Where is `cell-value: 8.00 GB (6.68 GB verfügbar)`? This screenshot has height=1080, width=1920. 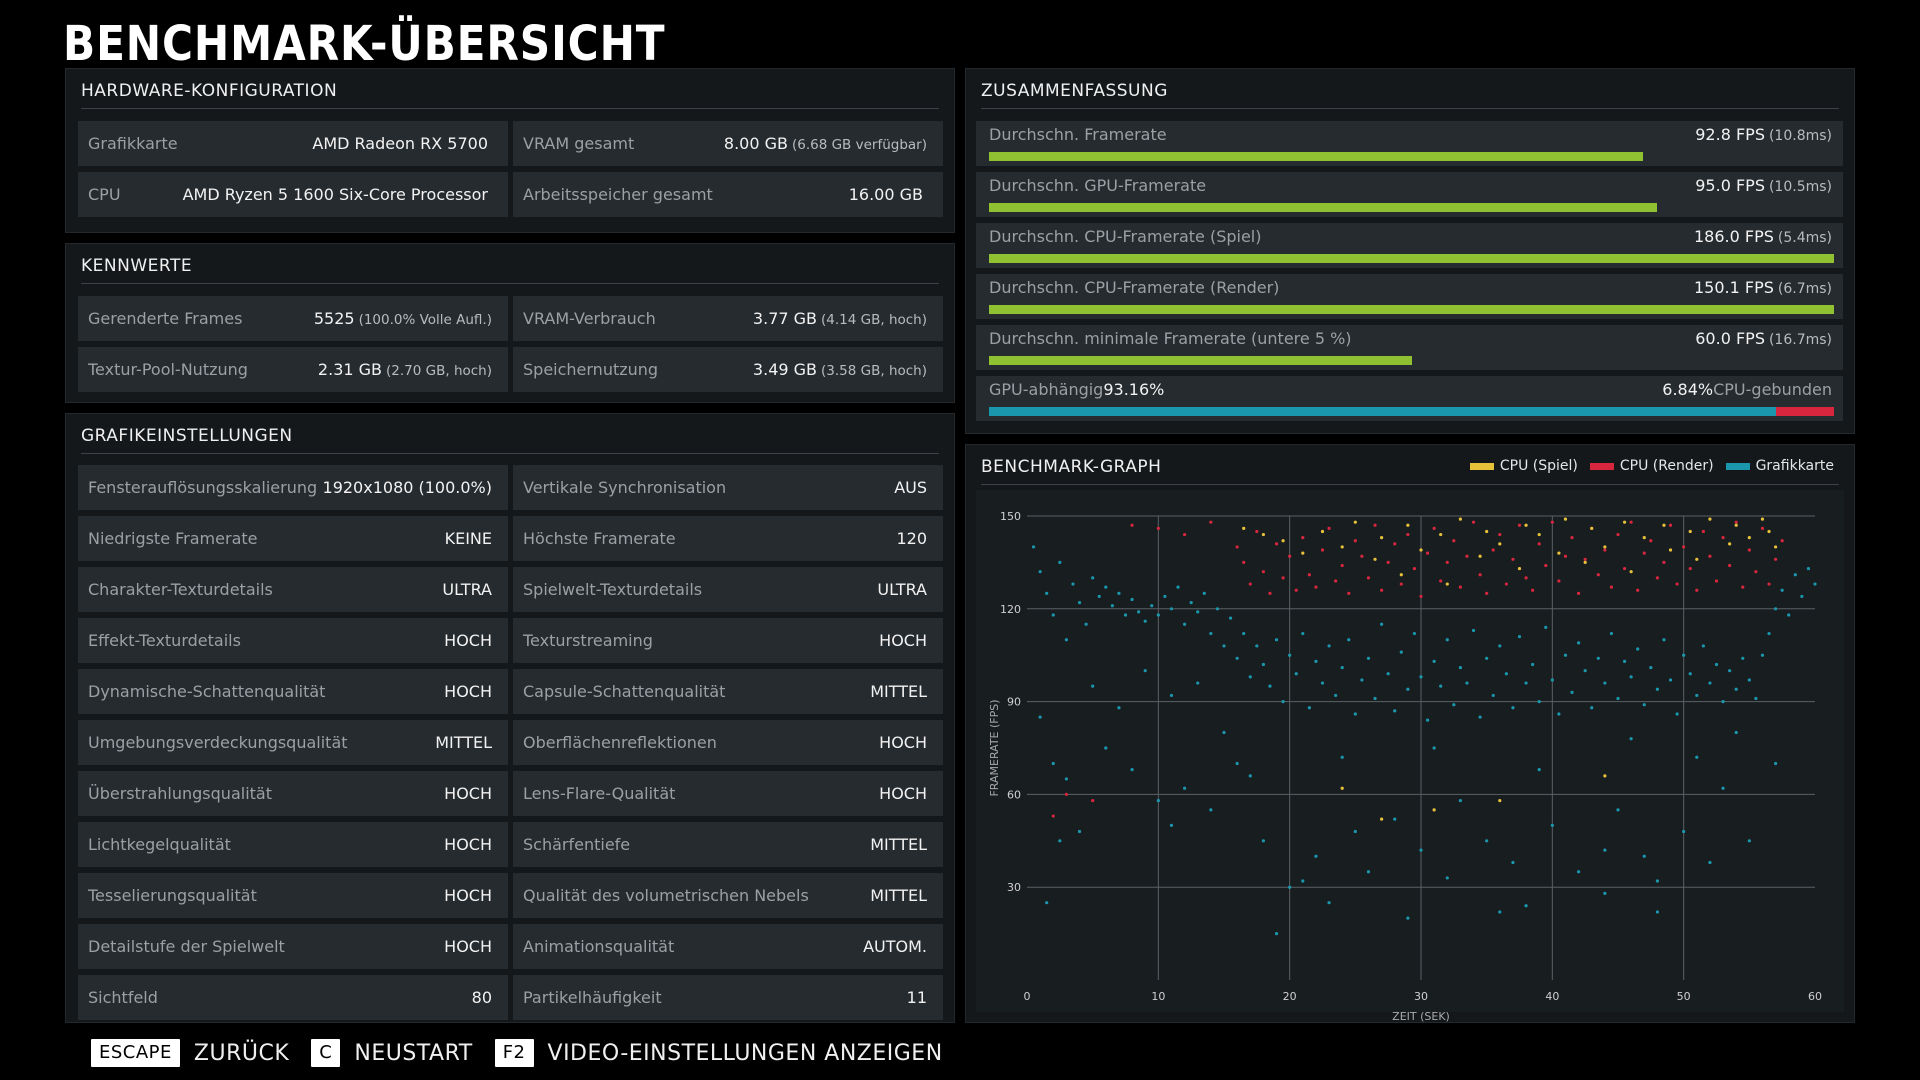 cell-value: 8.00 GB (6.68 GB verfügbar) is located at coordinates (825, 144).